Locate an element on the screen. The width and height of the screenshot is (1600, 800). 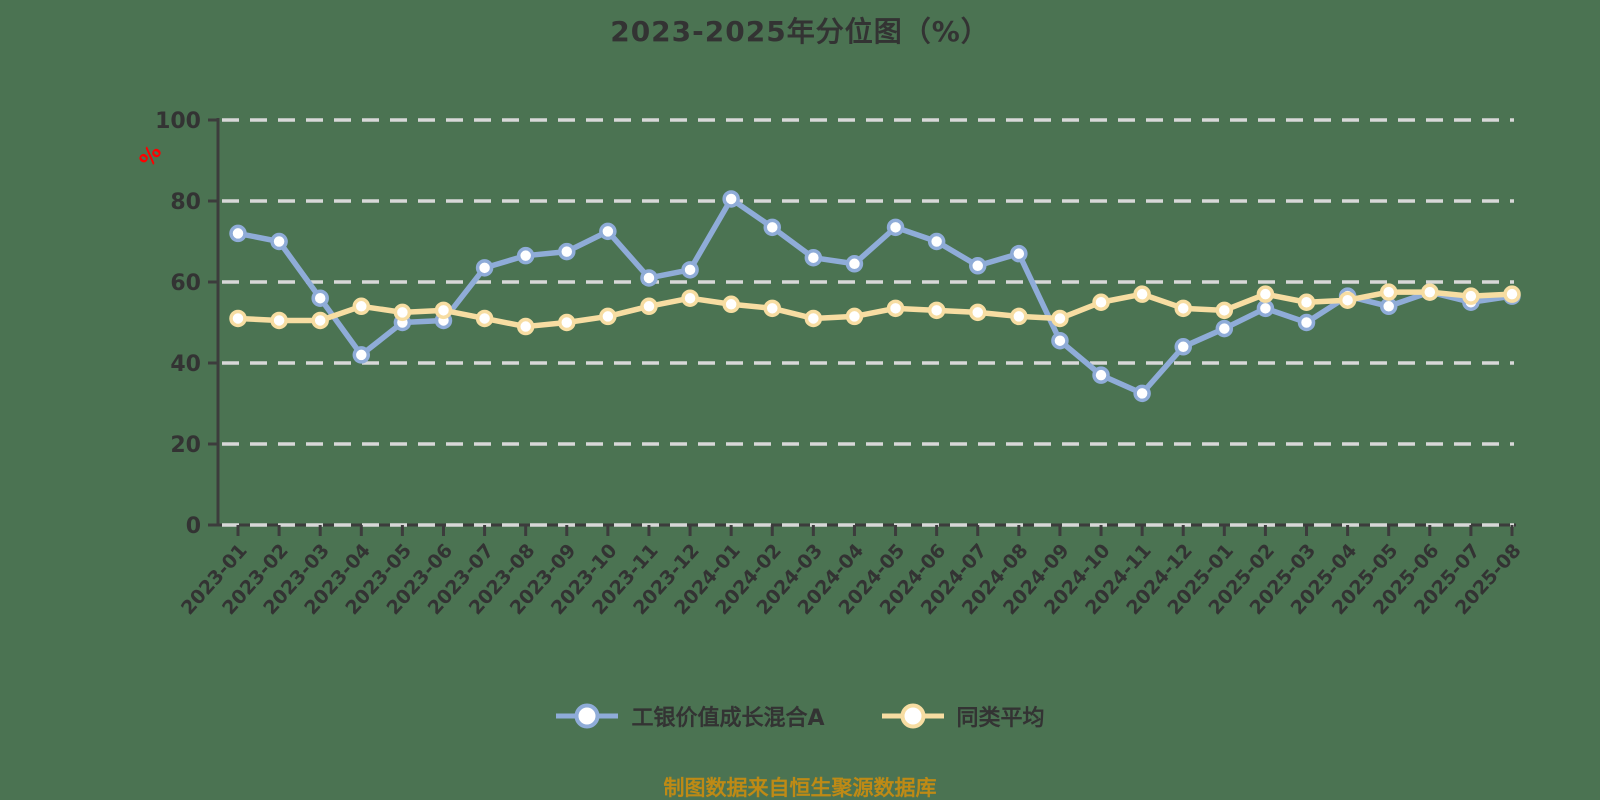
legend-label-fund: 工银价值成长混合A is located at coordinates (728, 718).